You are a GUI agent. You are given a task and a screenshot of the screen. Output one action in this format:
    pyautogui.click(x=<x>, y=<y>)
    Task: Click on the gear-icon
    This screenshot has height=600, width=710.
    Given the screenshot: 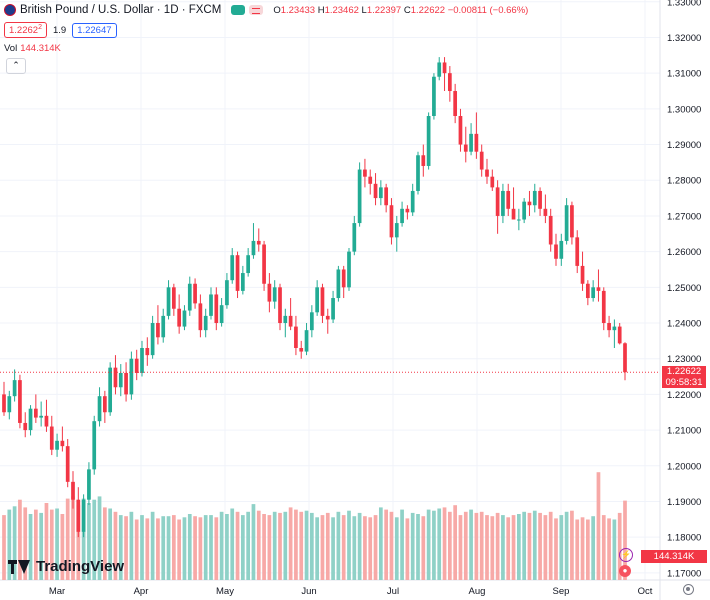 What is the action you would take?
    pyautogui.click(x=688, y=589)
    